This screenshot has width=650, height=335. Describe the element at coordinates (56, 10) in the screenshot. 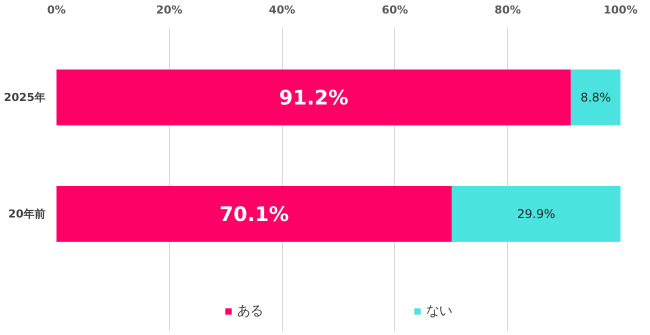

I see `x-tick-label: 0%` at that location.